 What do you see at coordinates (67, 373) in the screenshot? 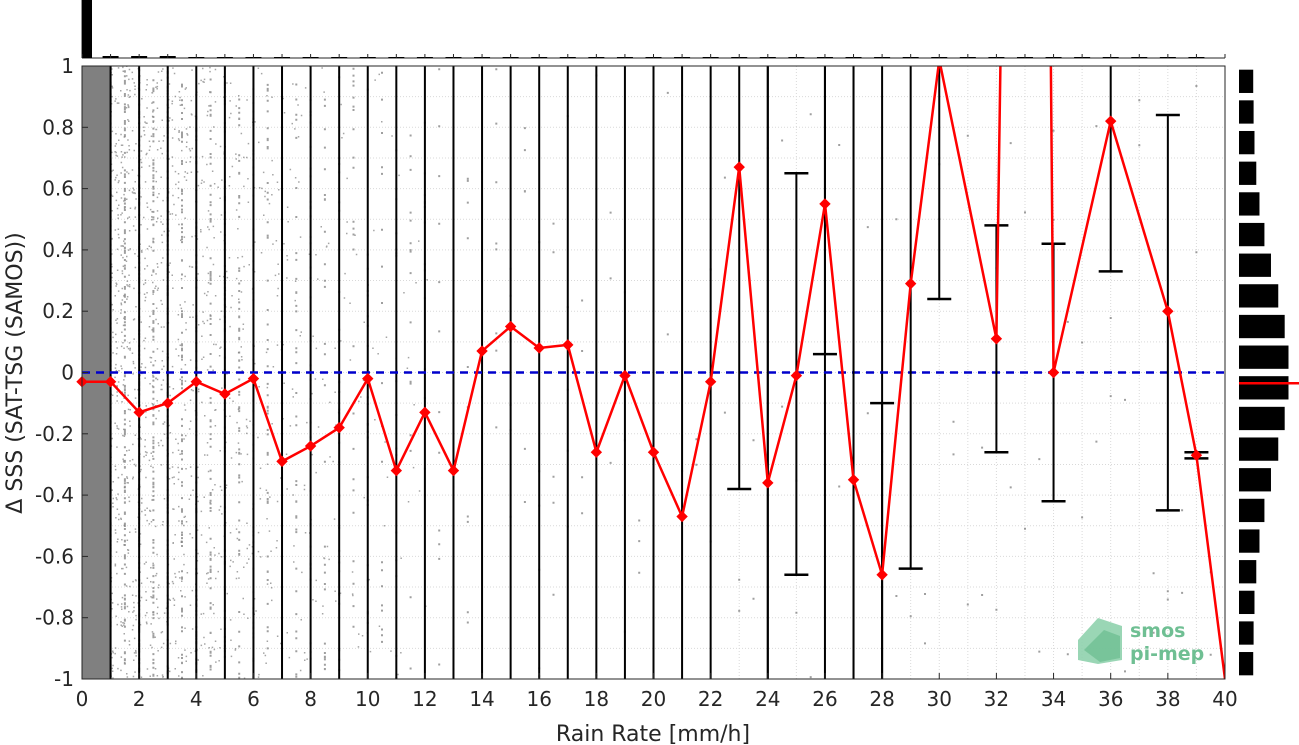
I see `y-tick-label: 0` at bounding box center [67, 373].